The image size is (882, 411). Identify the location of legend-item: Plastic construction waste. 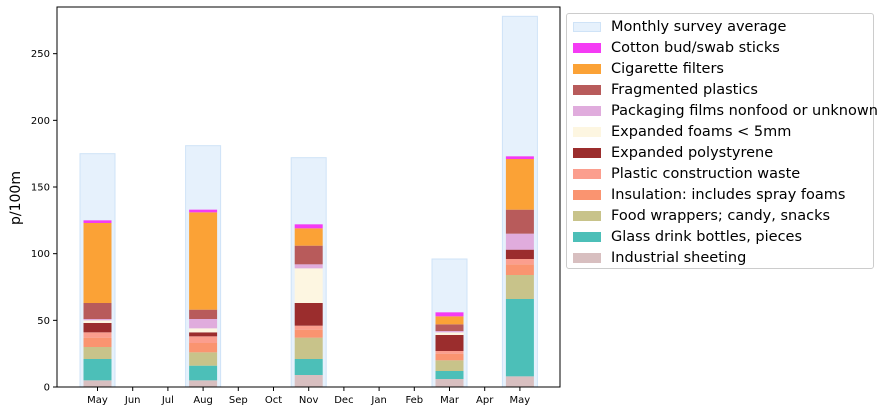
(686, 174).